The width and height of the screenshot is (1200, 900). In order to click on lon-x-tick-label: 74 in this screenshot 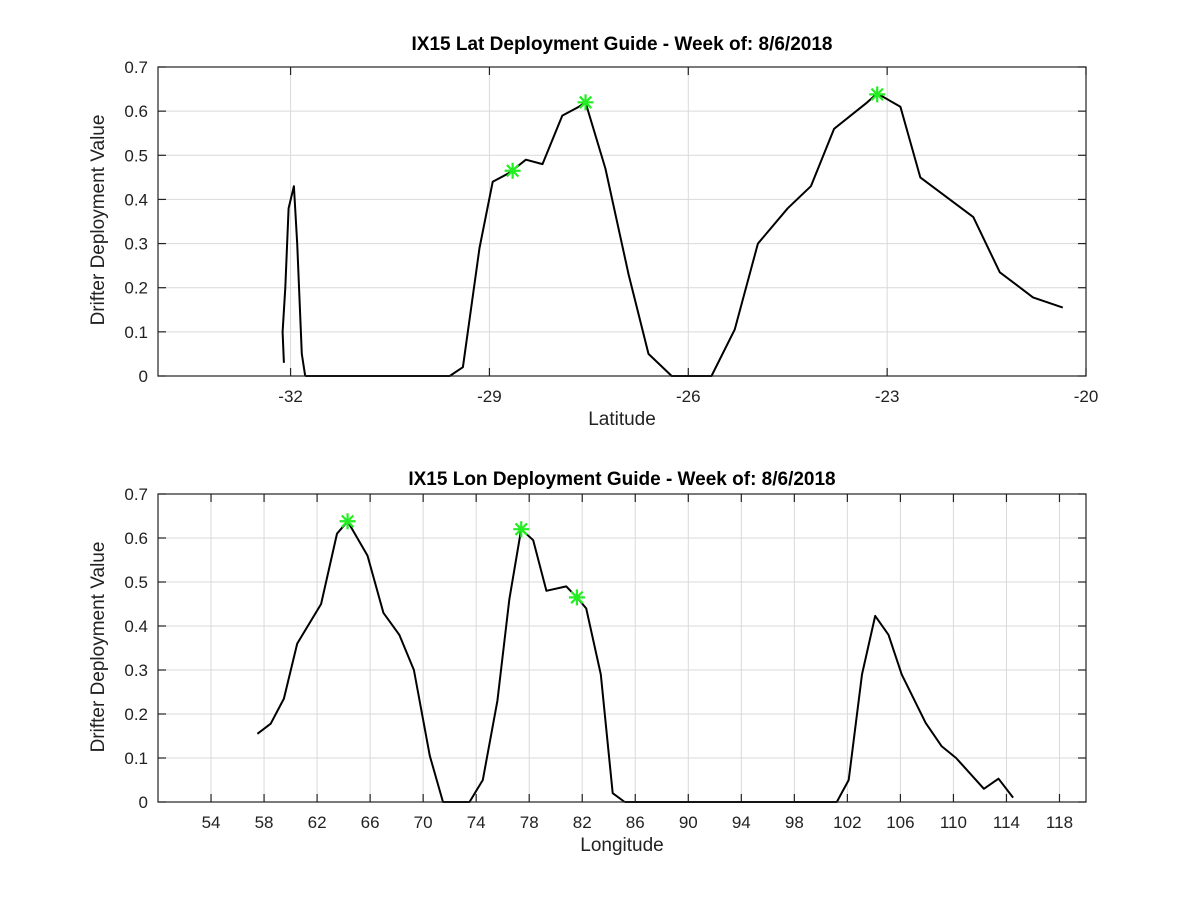, I will do `click(476, 822)`.